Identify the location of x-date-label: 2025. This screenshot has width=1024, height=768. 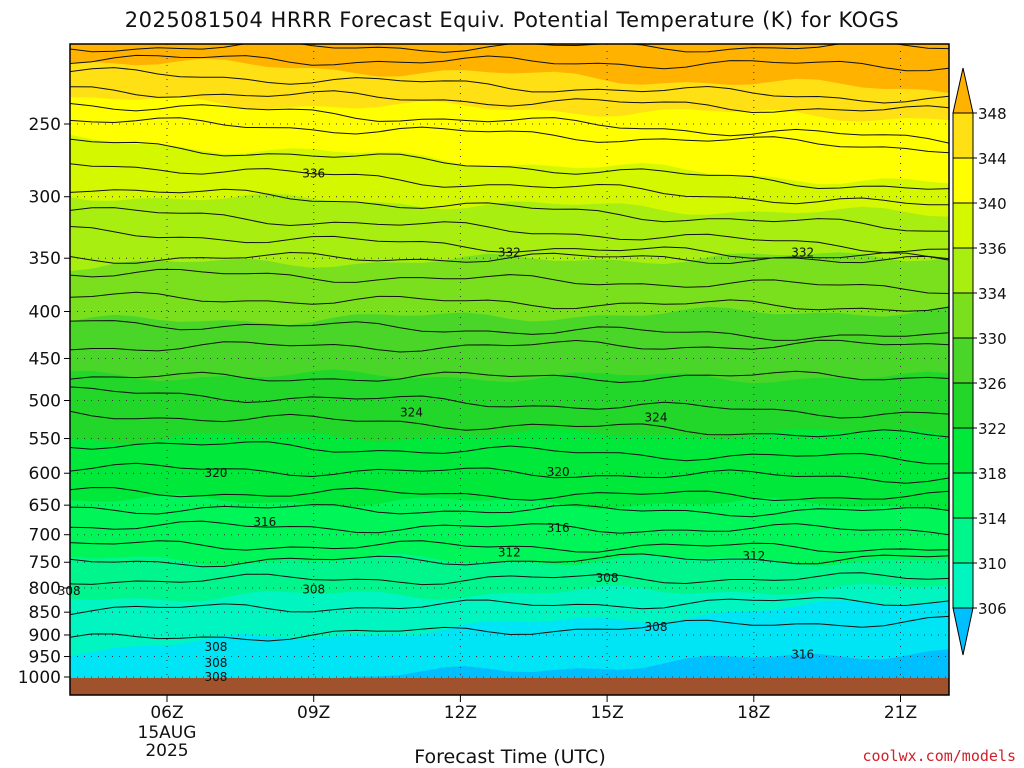
(166, 751).